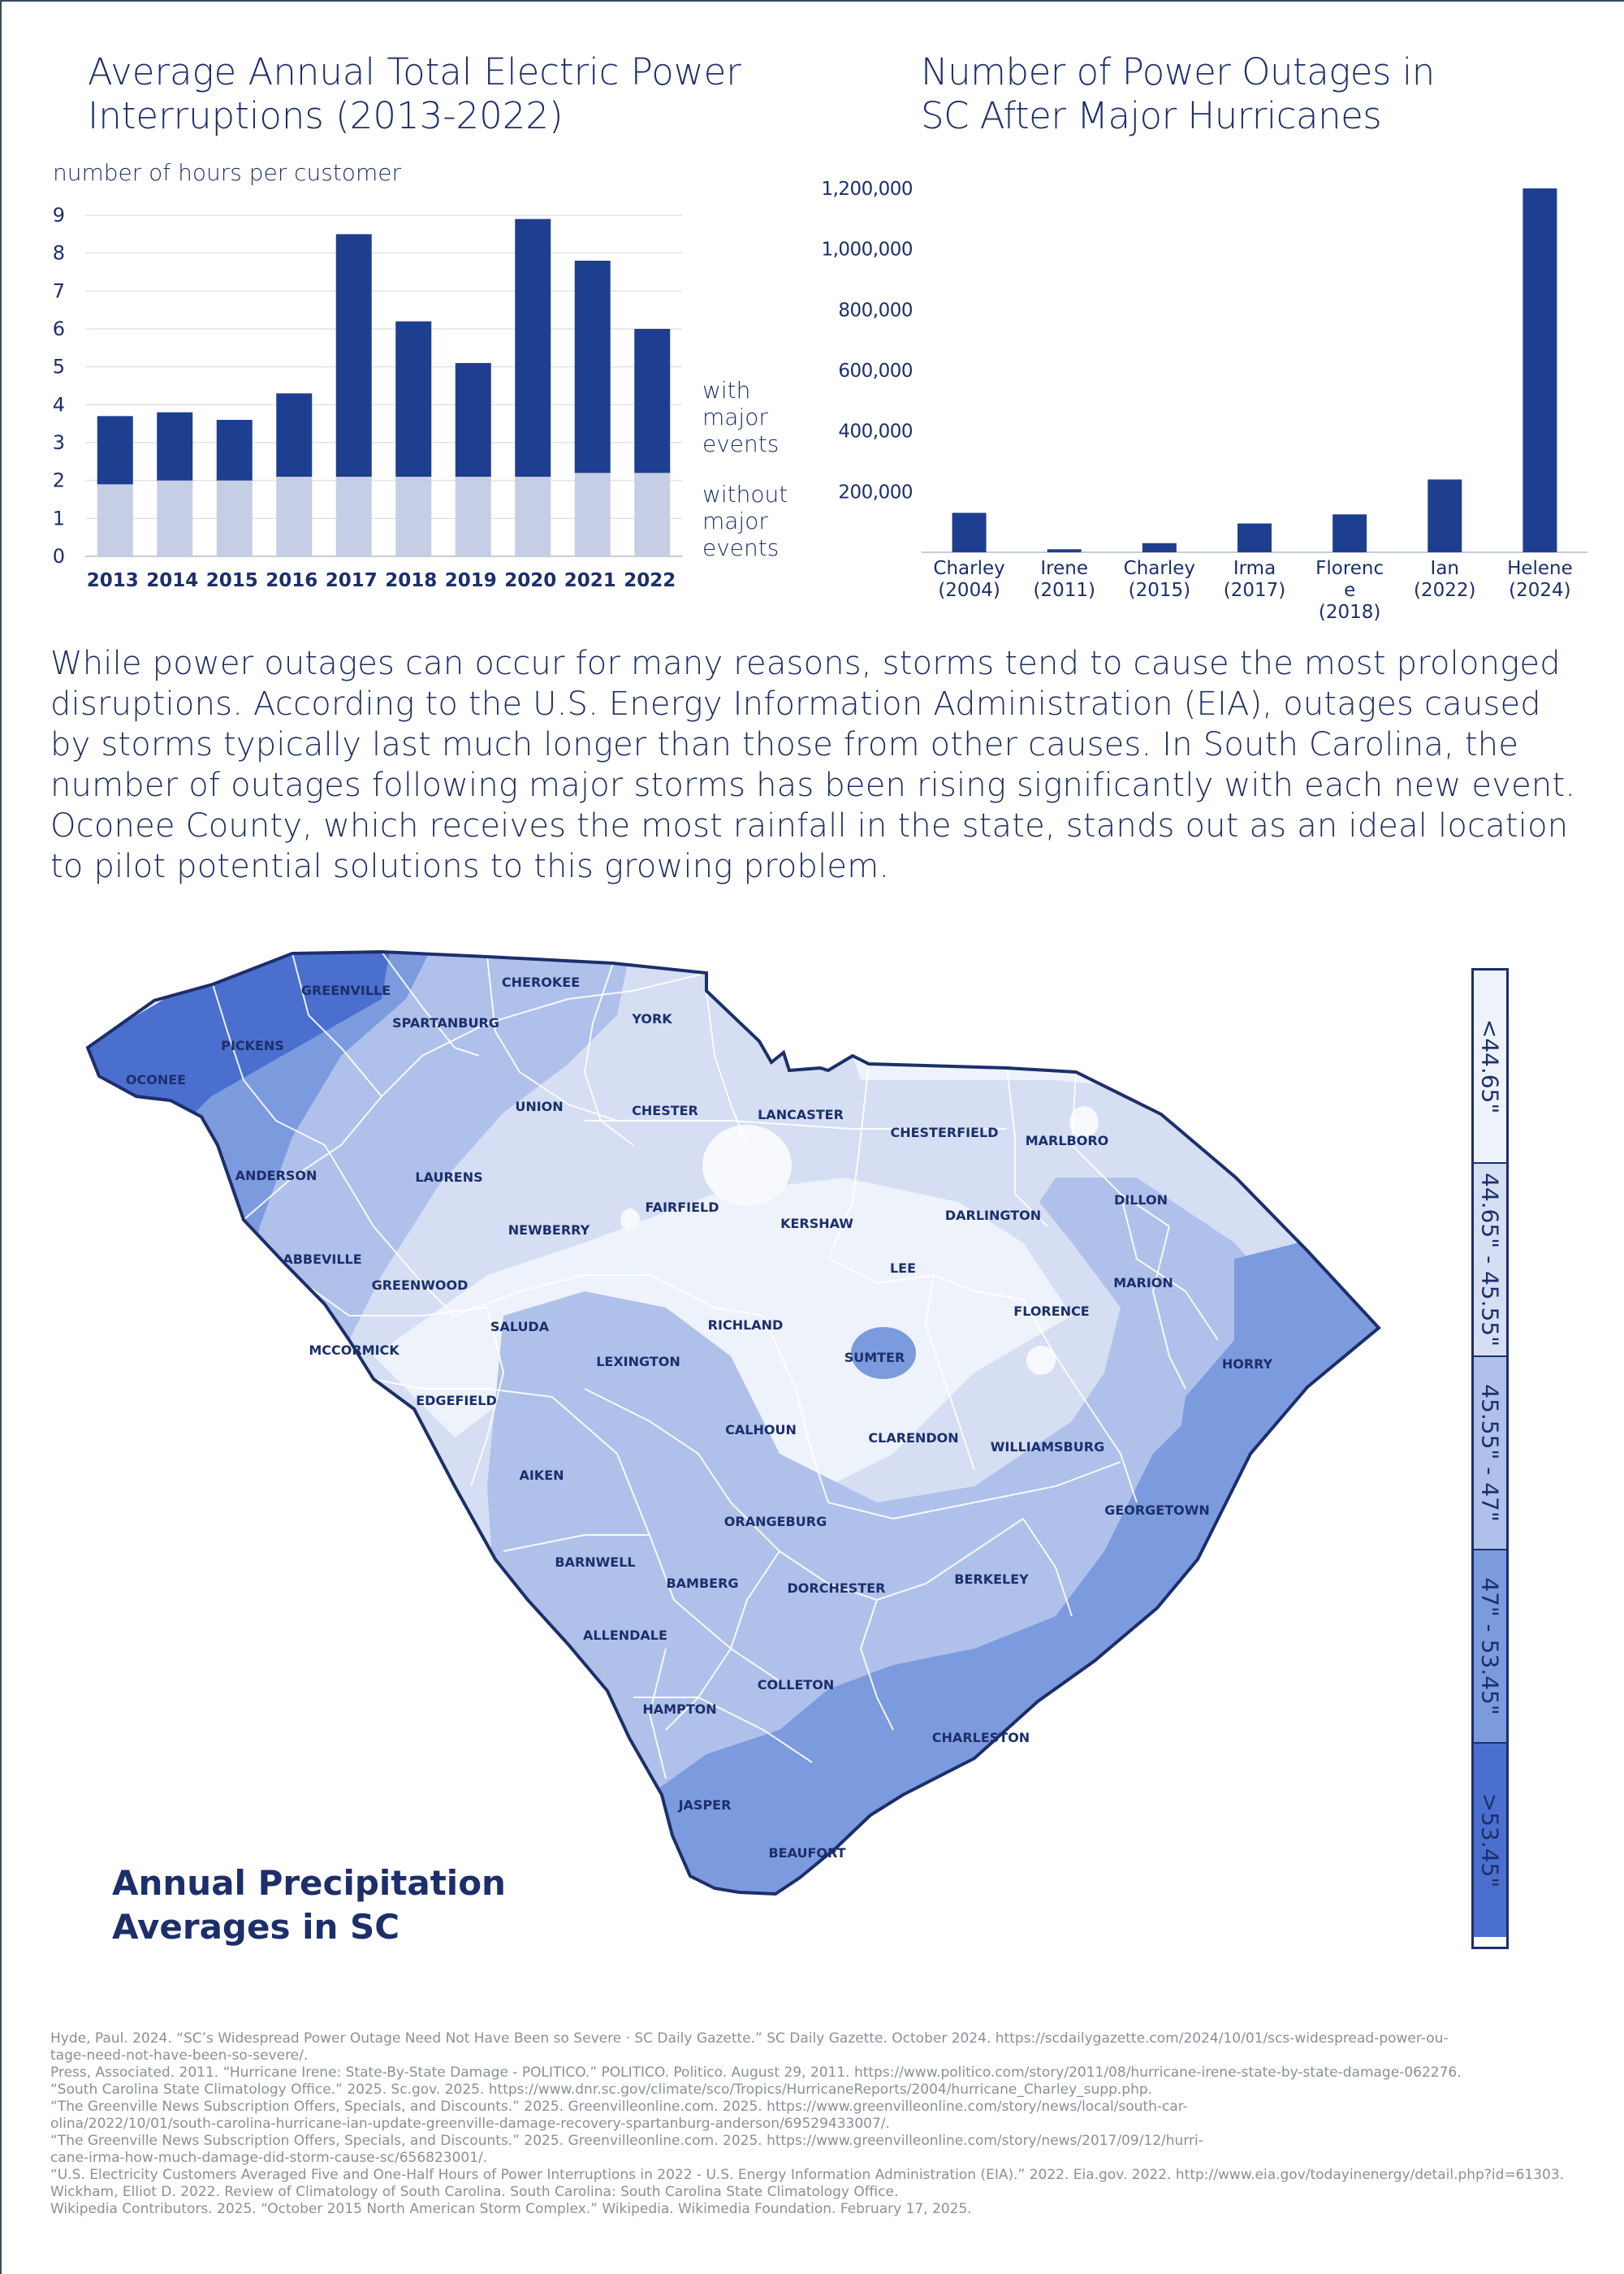  Describe the element at coordinates (807, 1853) in the screenshot. I see `county-label-beaufort: BEAUFORT` at that location.